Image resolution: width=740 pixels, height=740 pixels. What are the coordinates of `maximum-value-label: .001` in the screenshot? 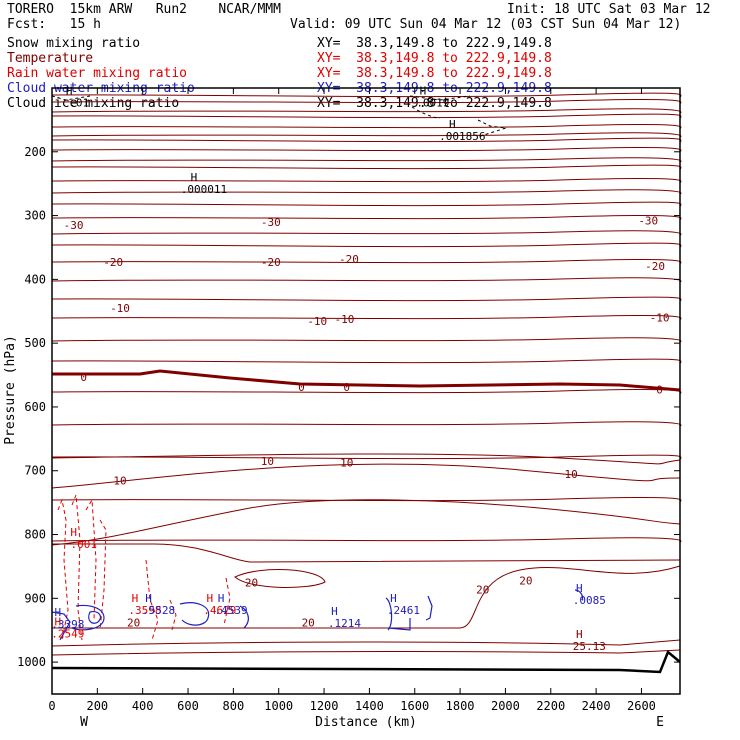 It's located at (83, 544).